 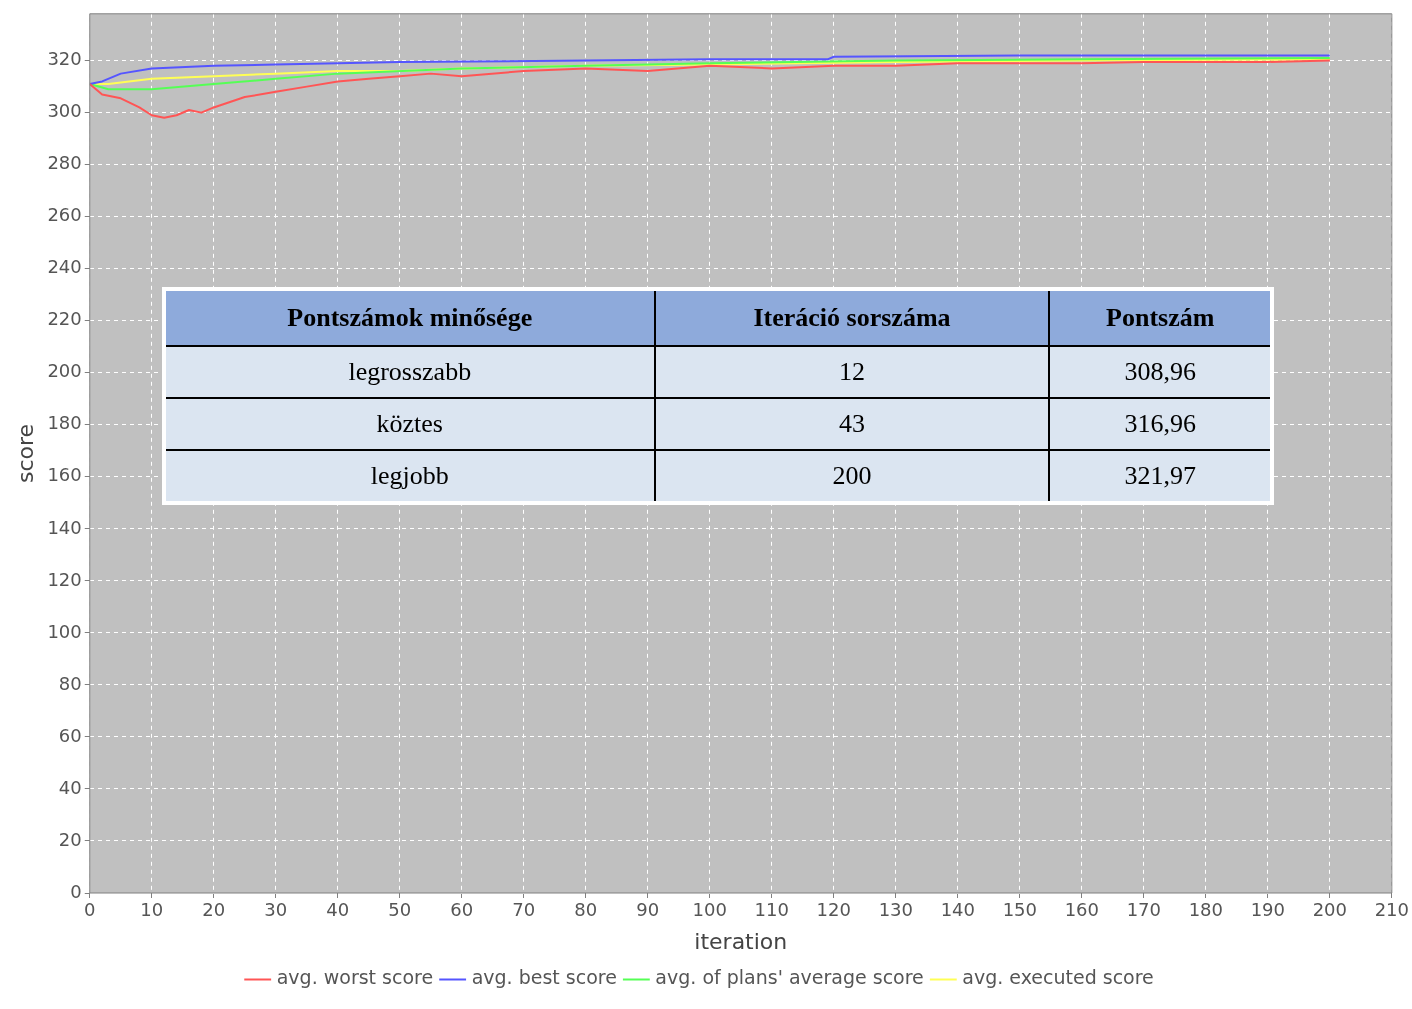 I want to click on annotation: 43, so click(x=852, y=424).